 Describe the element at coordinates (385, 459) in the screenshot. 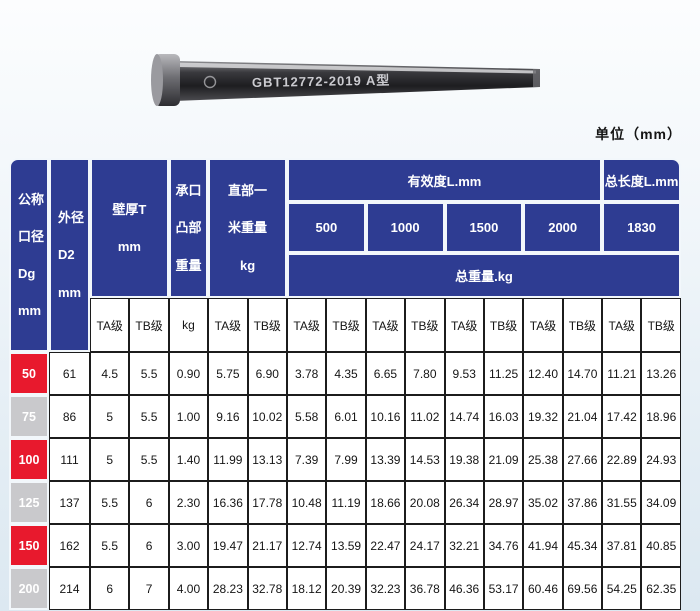

I see `data-cell: 13.39` at that location.